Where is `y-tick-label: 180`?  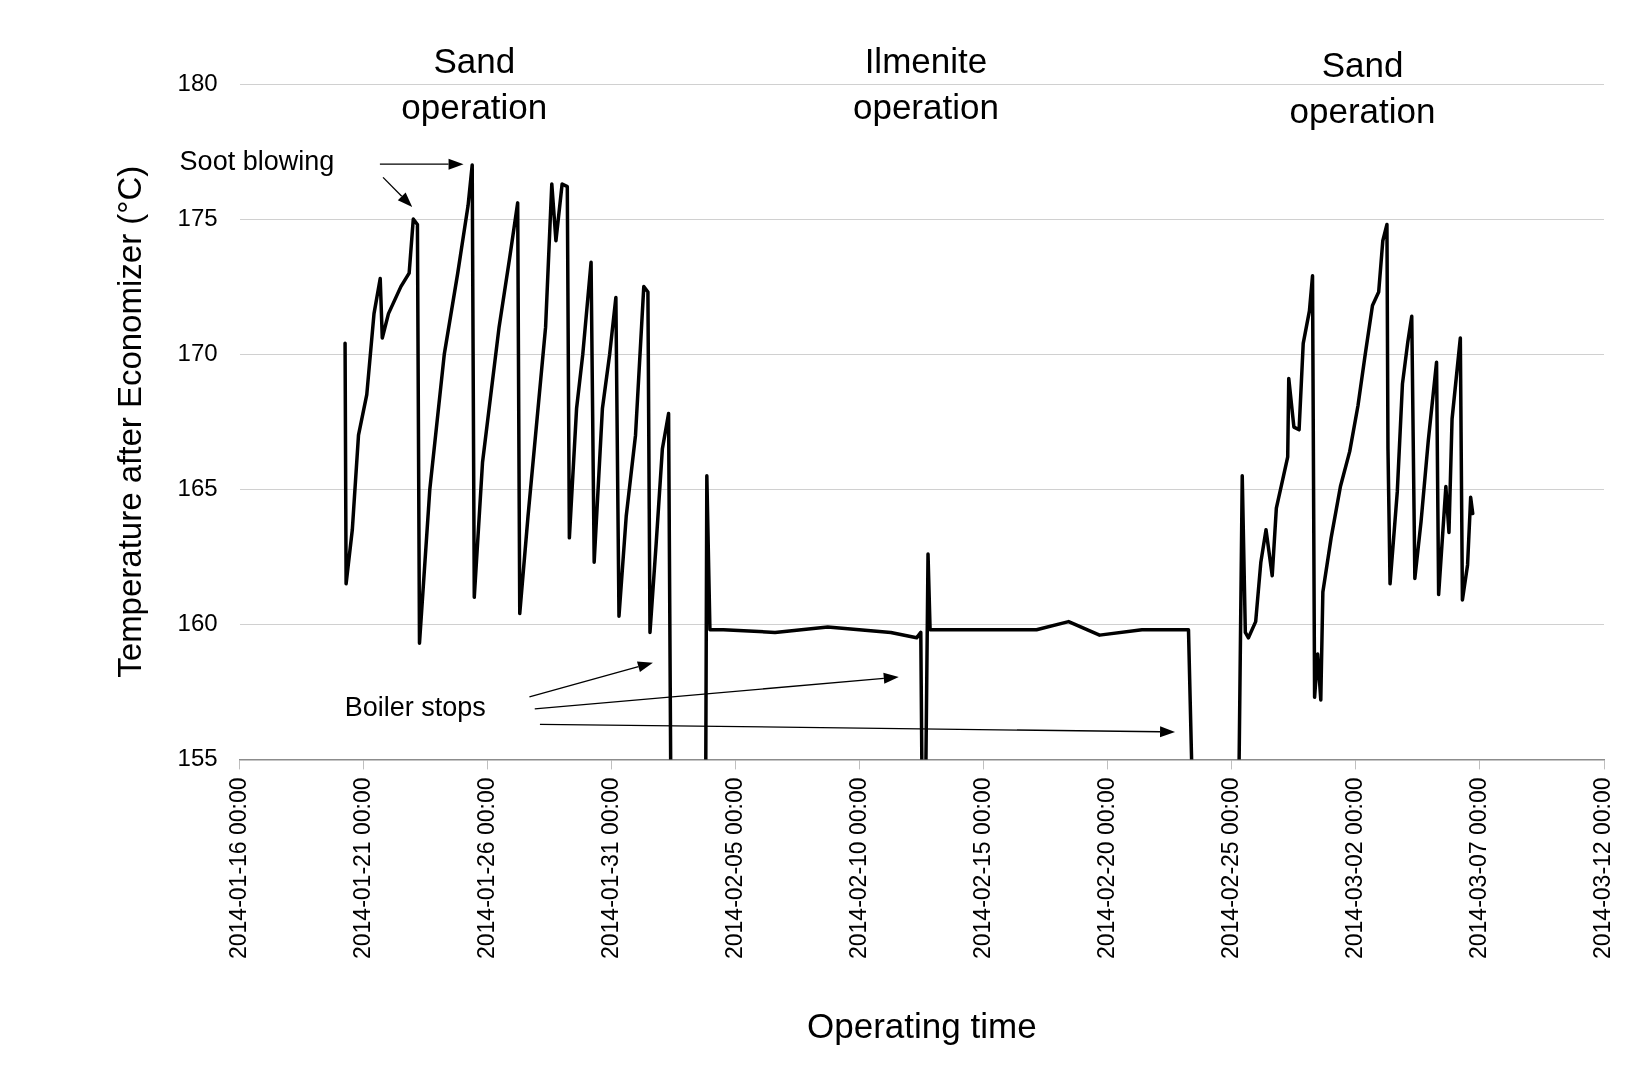
y-tick-label: 180 is located at coordinates (197, 82).